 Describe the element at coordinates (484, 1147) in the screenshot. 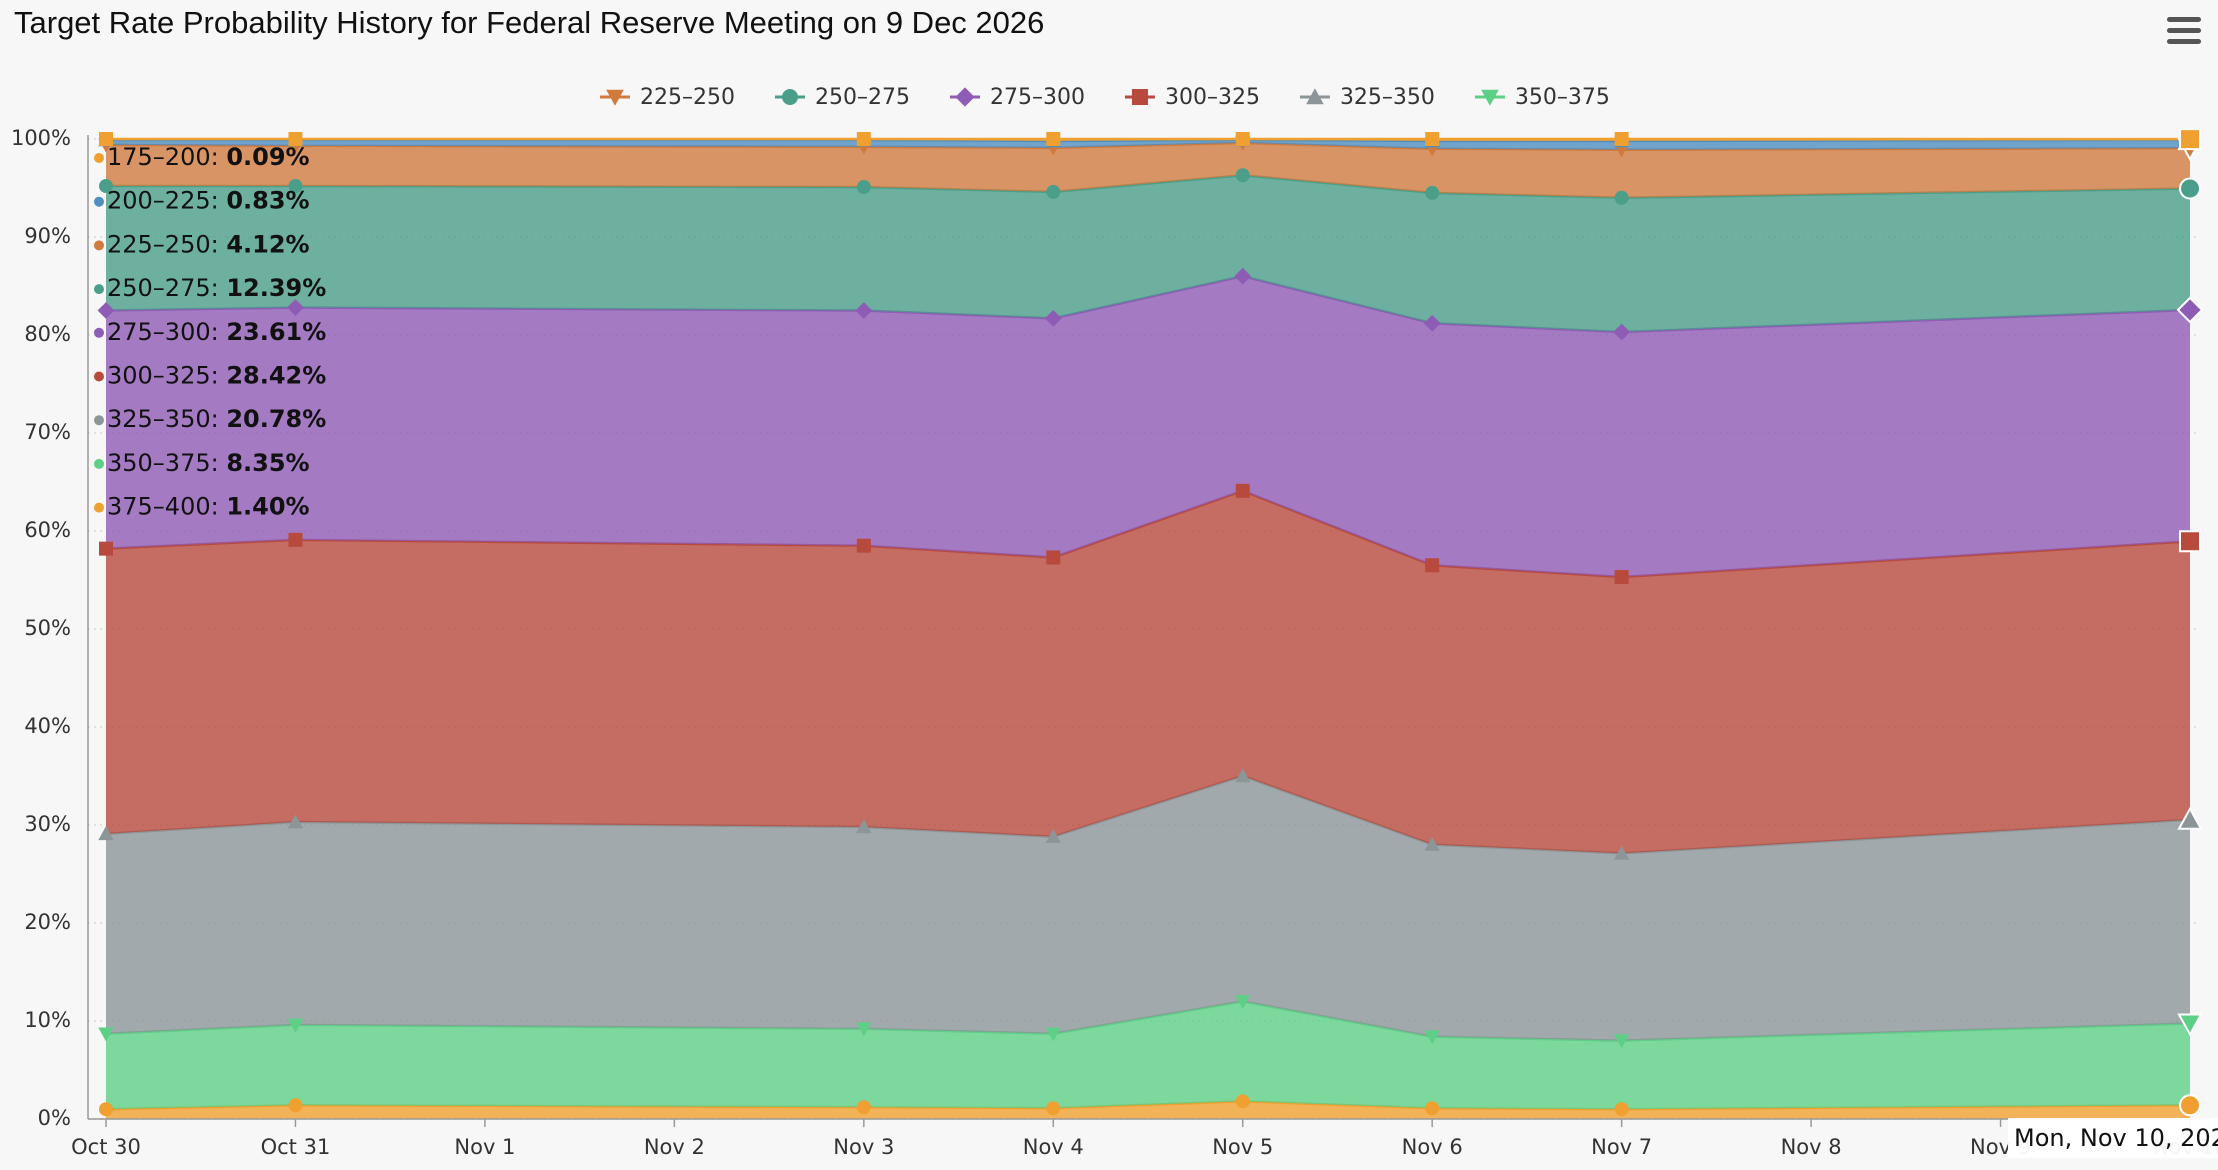

I see `x-tick-label: Nov 1` at that location.